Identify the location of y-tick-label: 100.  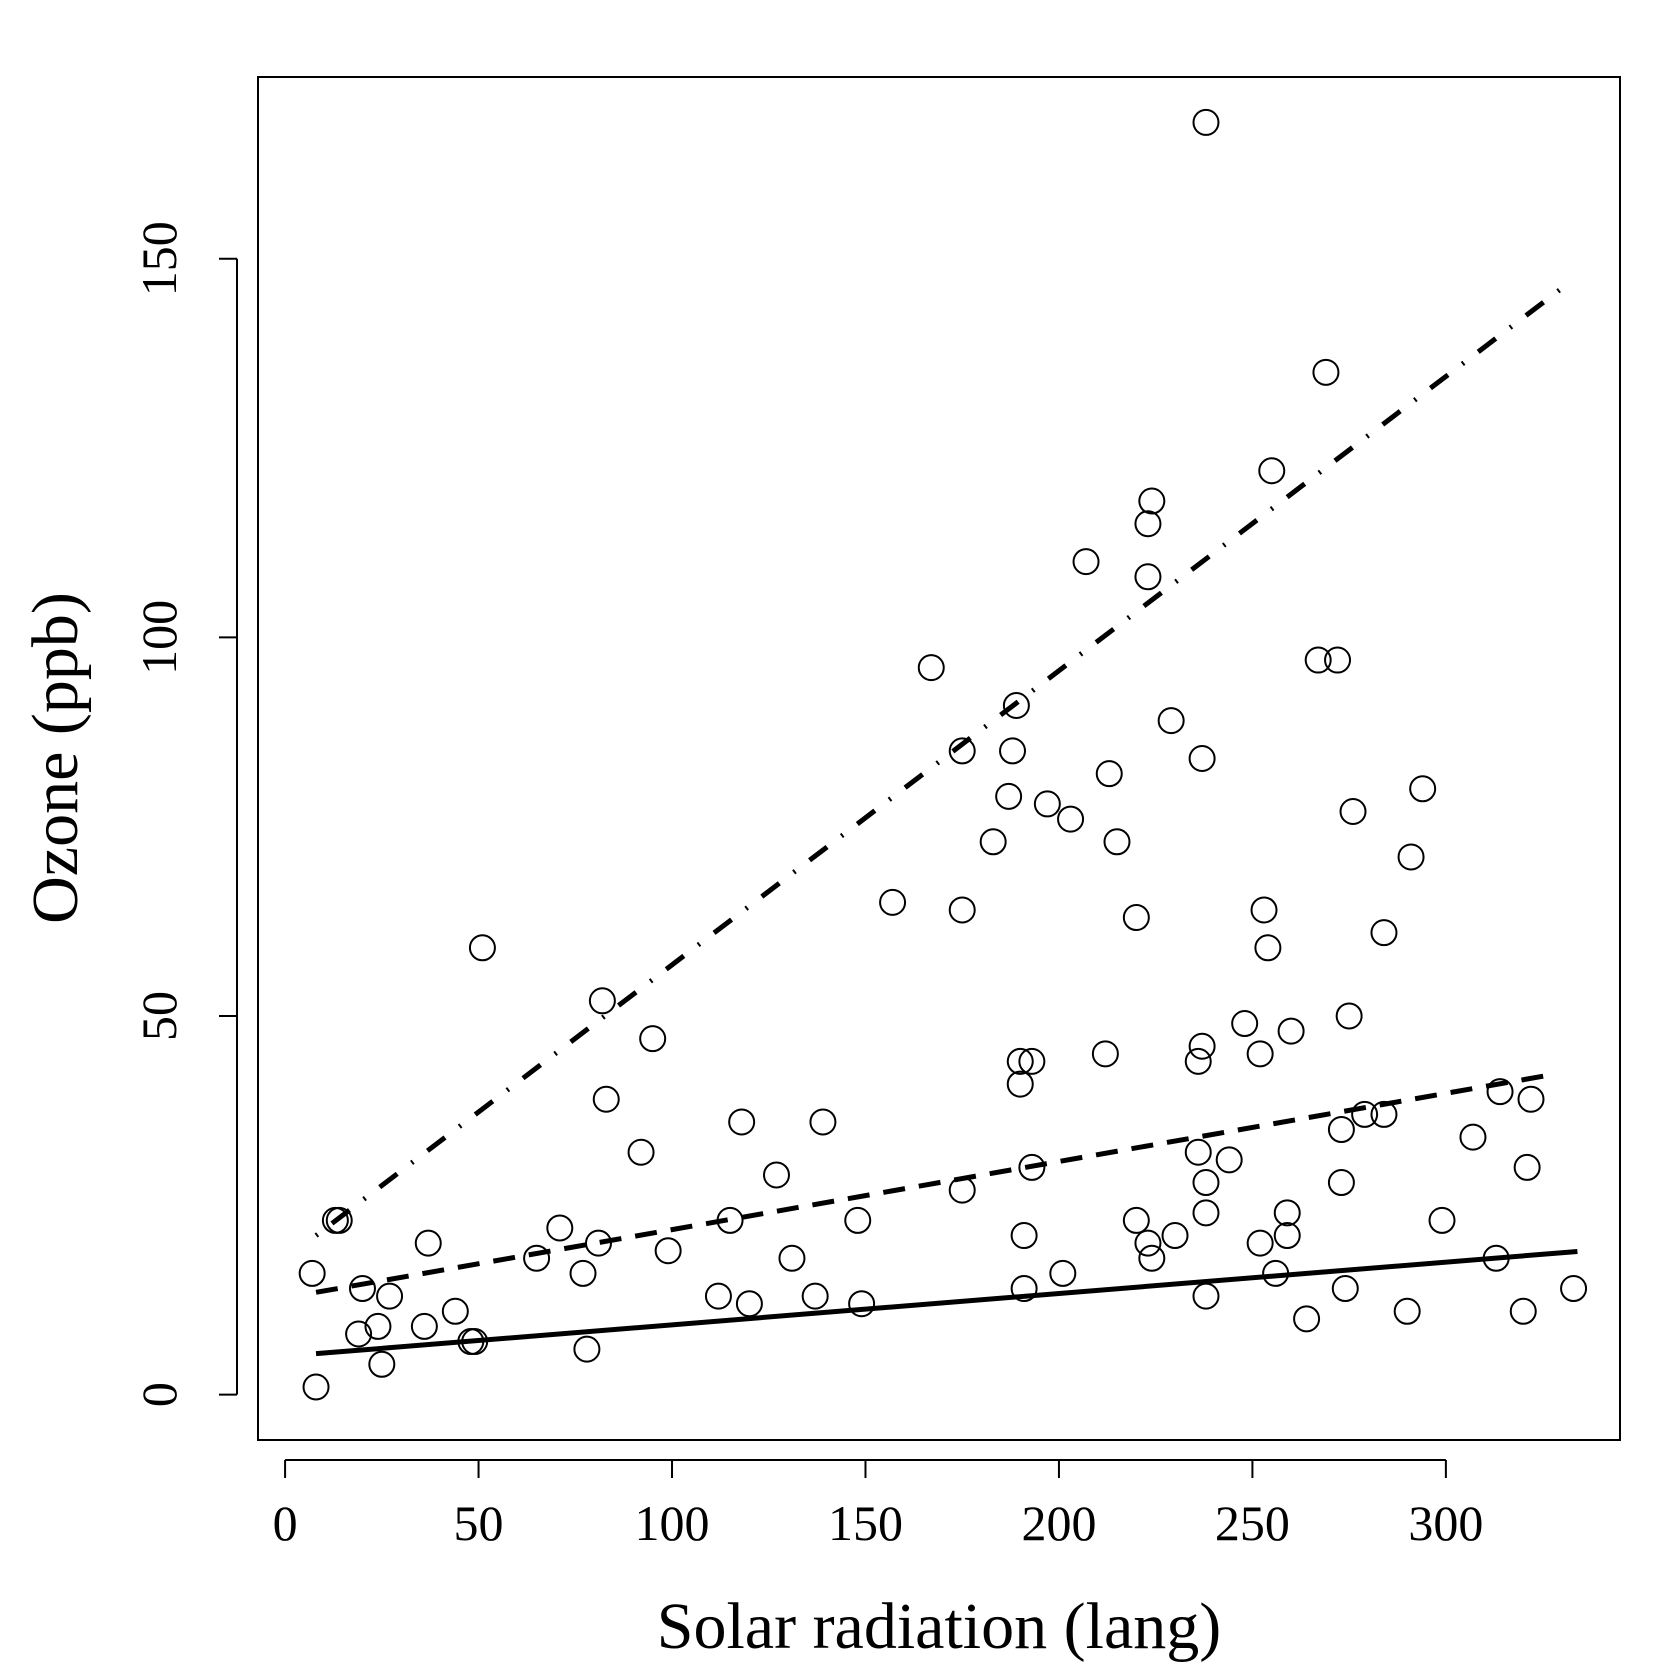
(159, 637).